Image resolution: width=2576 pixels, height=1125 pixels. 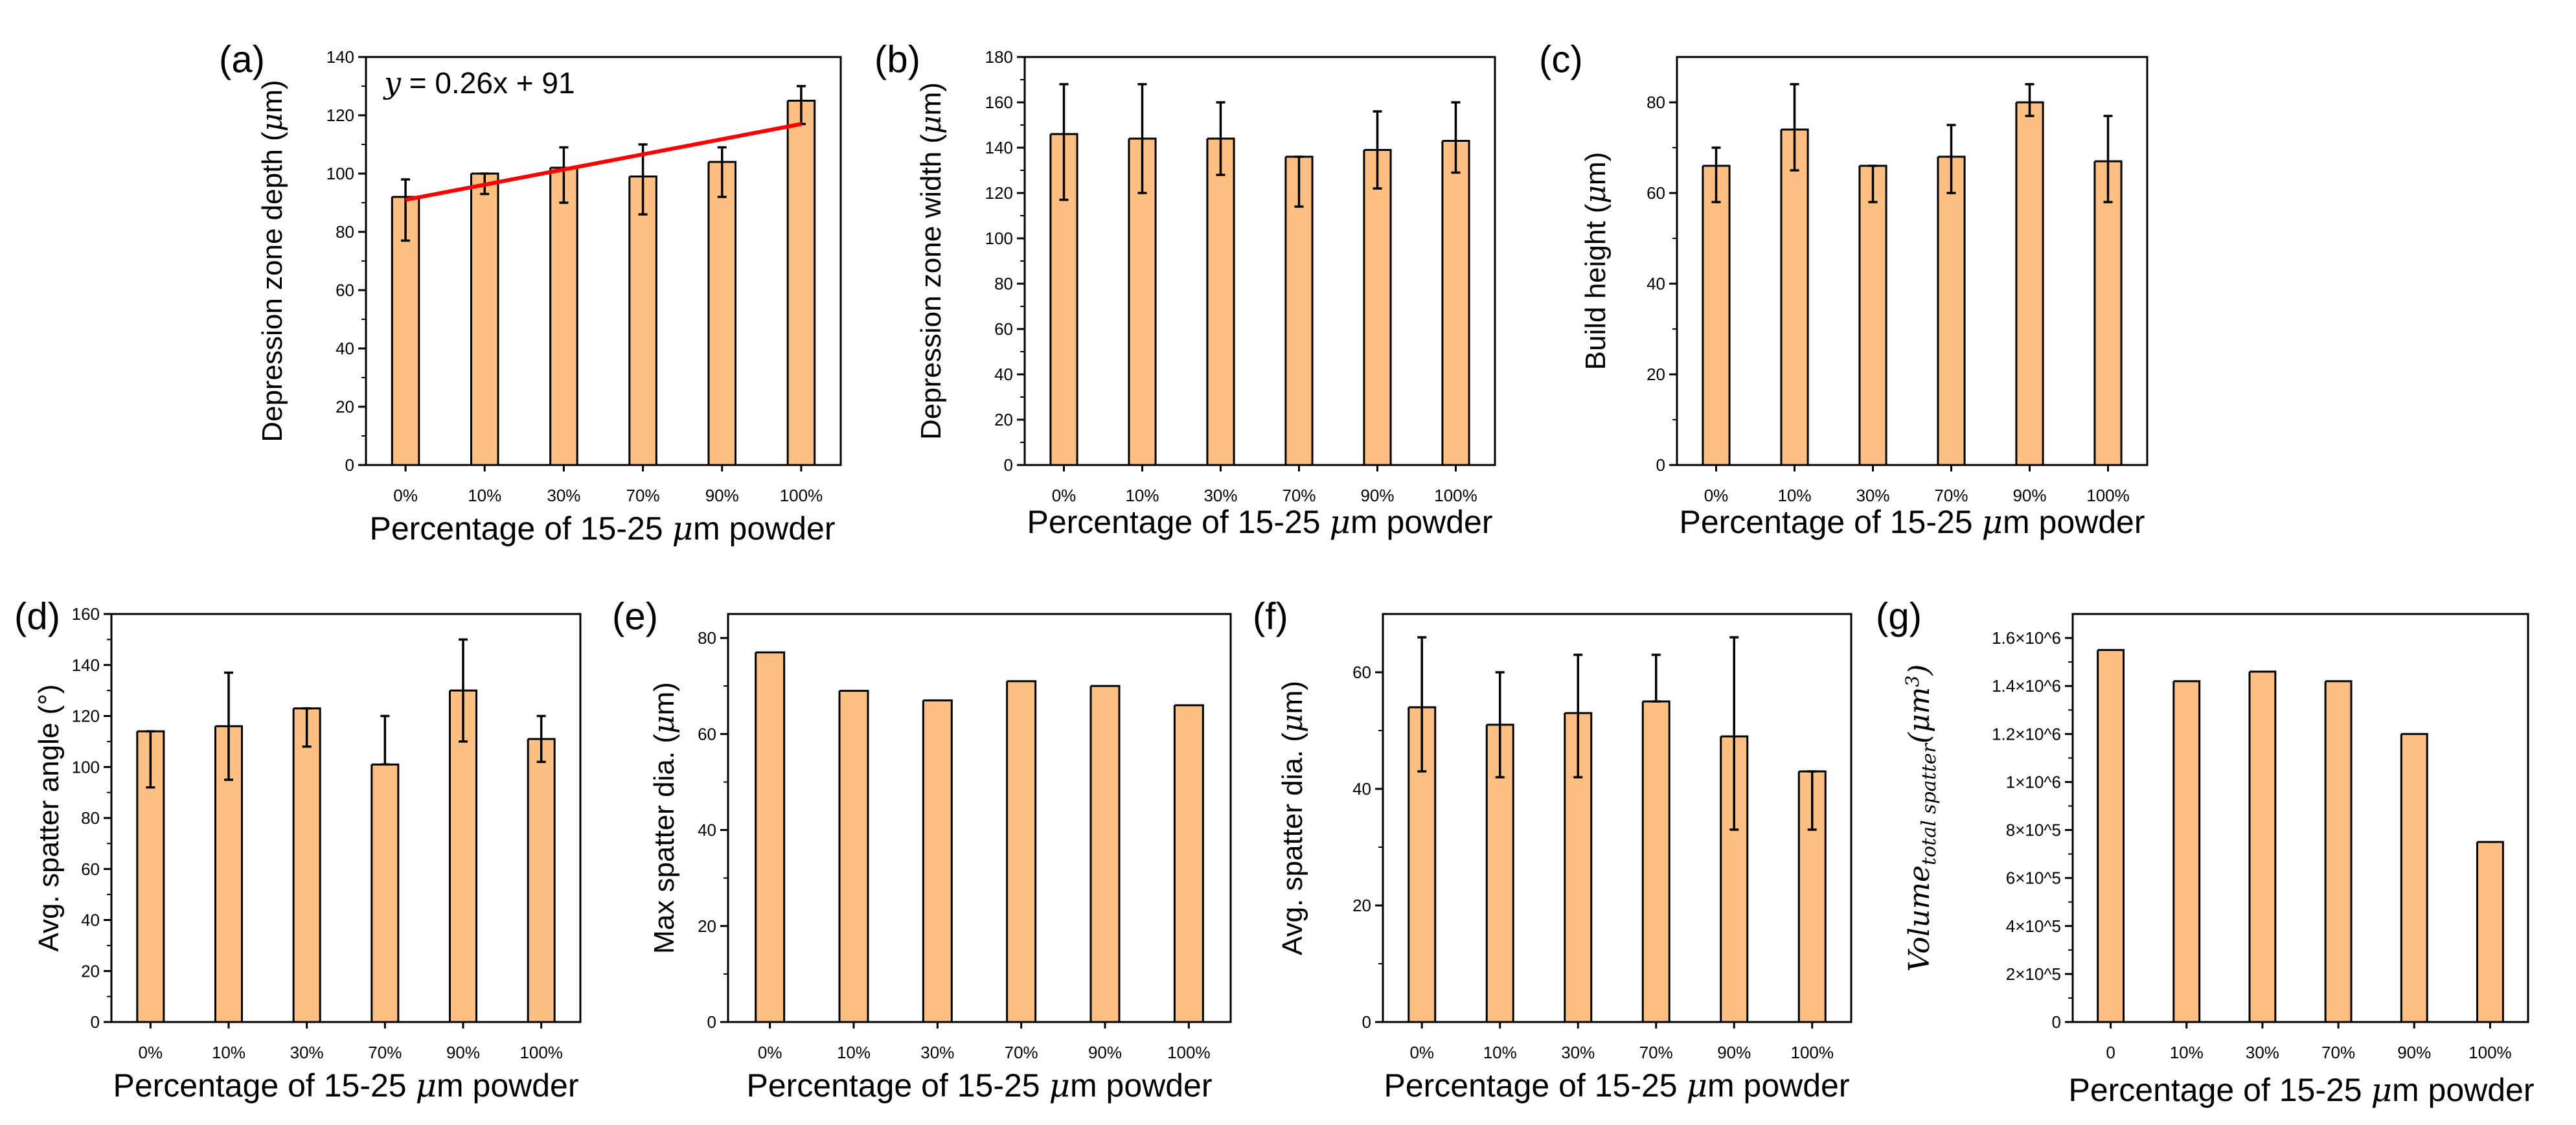 I want to click on panel-label: (g), so click(x=1899, y=617).